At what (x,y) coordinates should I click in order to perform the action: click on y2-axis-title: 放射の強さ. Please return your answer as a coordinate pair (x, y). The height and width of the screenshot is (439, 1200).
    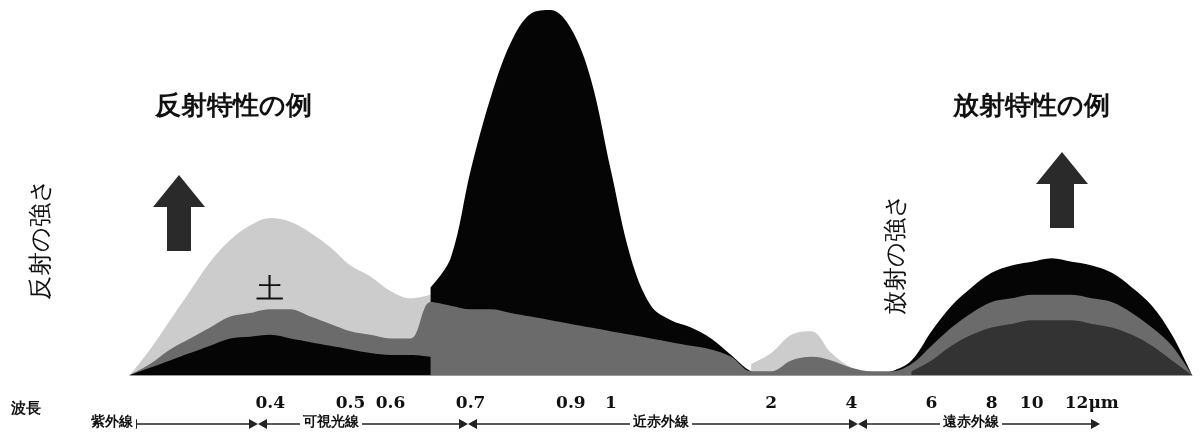
    Looking at the image, I should click on (895, 254).